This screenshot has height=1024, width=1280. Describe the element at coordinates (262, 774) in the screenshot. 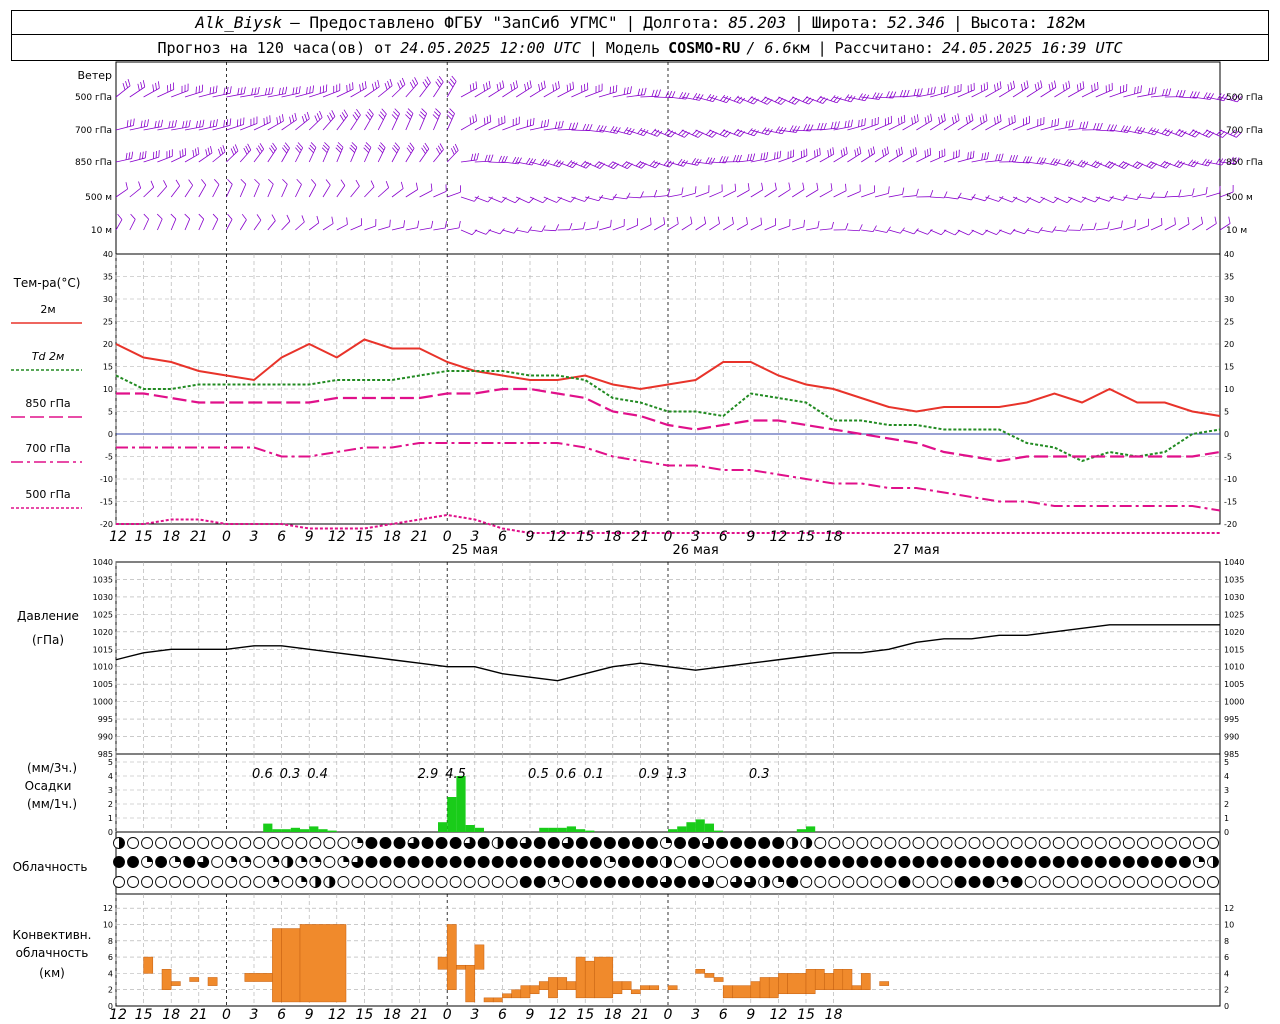

I see `precip-total-label: 0.6` at that location.